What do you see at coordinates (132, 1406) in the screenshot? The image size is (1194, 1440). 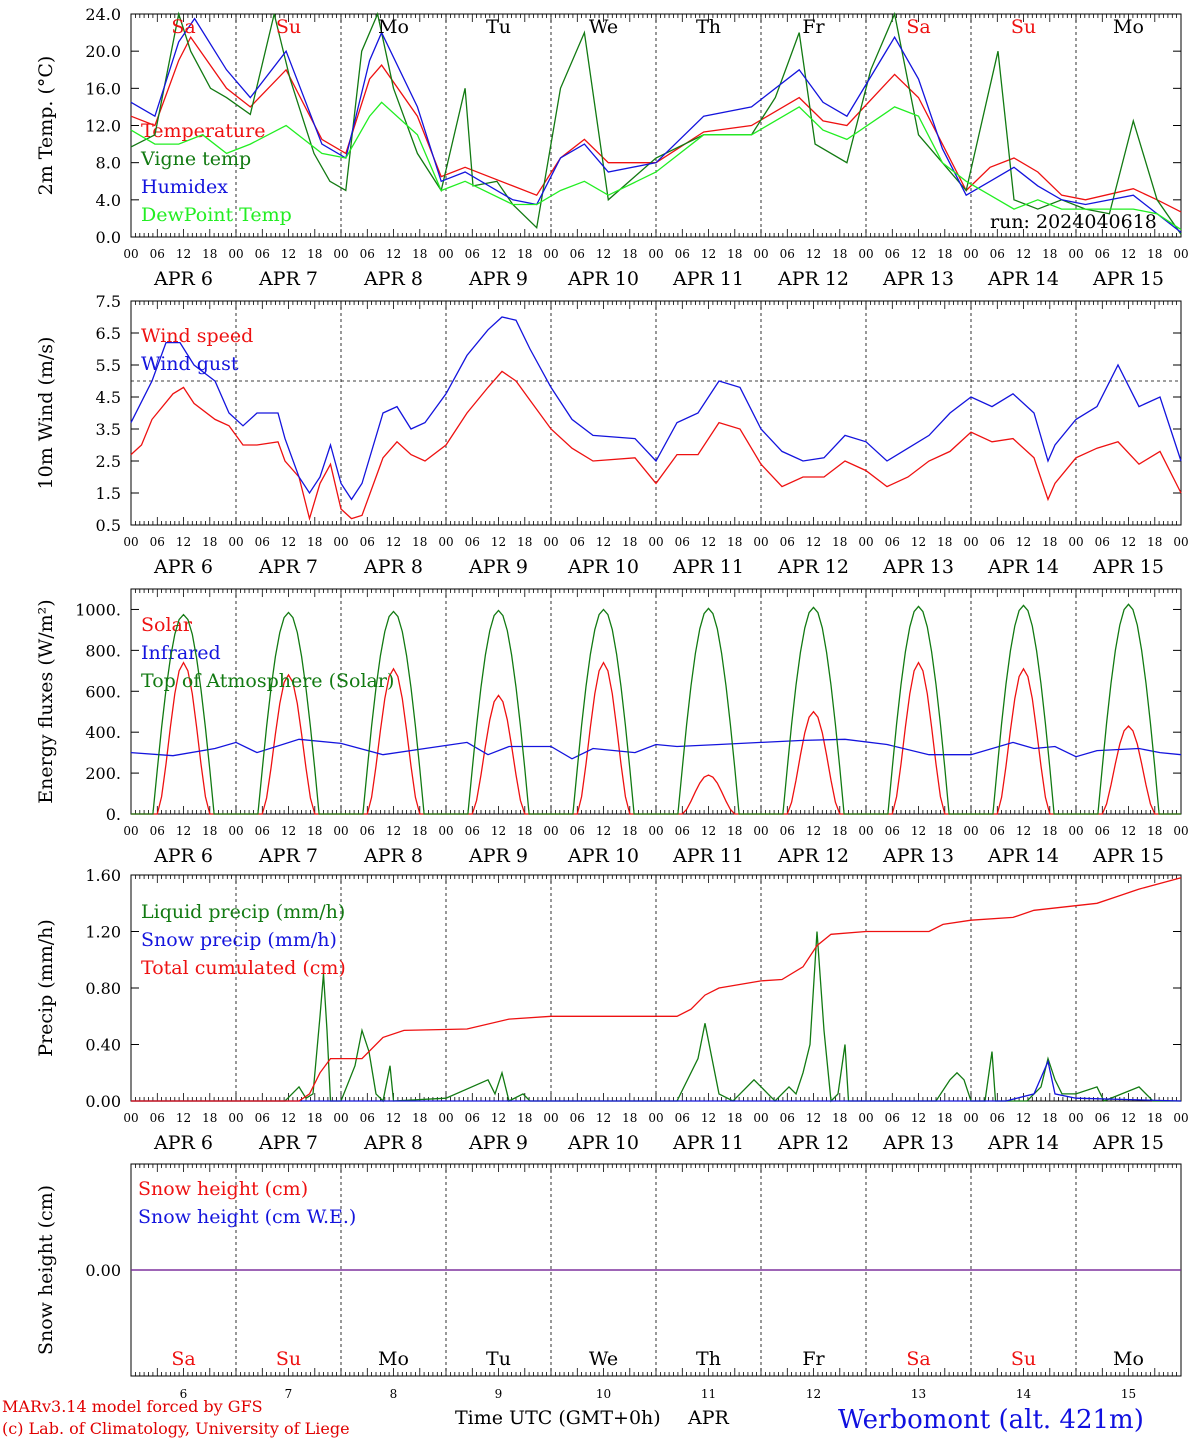 I see `credit-line-1: MARv3.14 model forced by GFS` at bounding box center [132, 1406].